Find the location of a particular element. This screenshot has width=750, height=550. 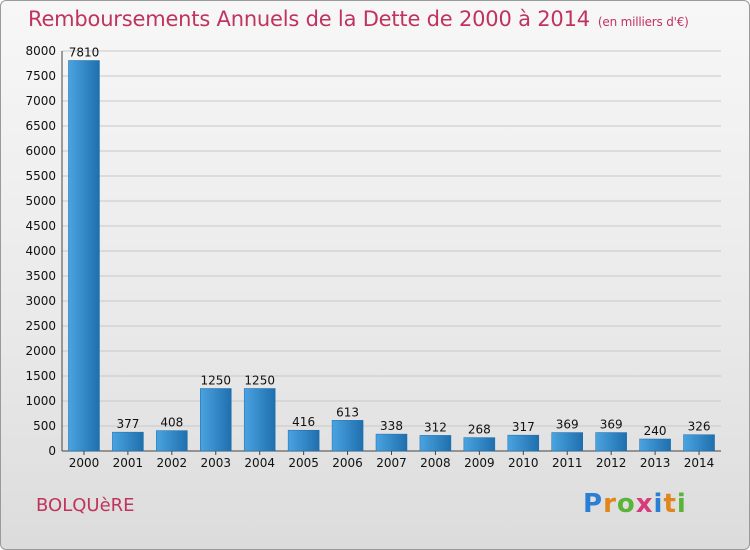

y-tick-label: 7500 is located at coordinates (40, 76).